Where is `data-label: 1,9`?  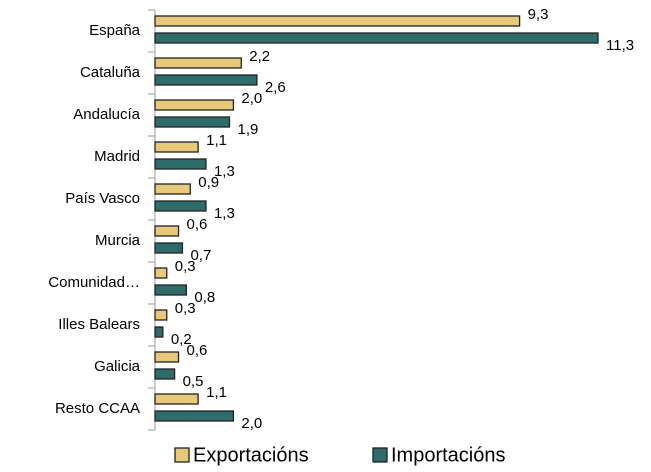
data-label: 1,9 is located at coordinates (247, 129).